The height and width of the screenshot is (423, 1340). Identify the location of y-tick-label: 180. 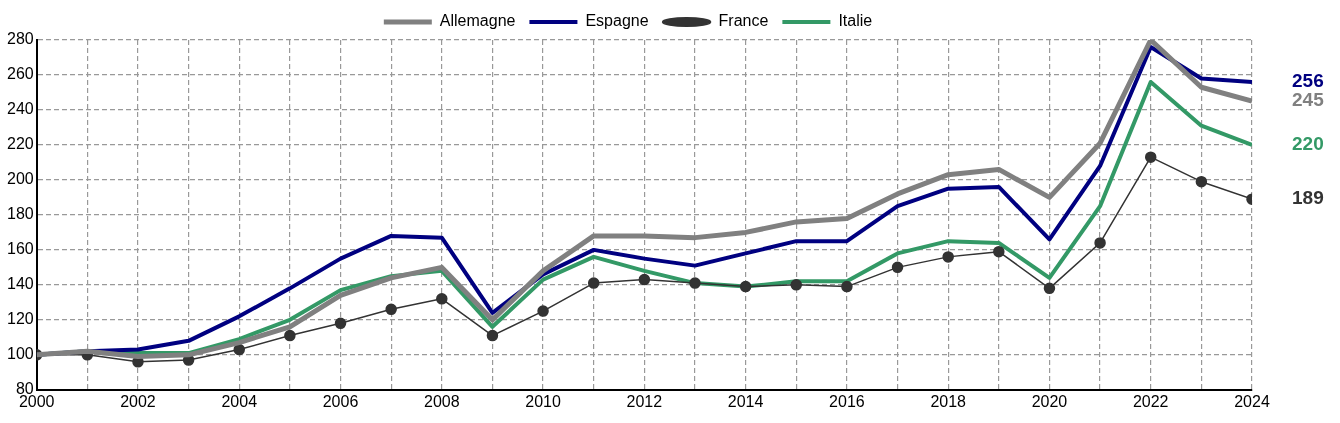
(20, 214).